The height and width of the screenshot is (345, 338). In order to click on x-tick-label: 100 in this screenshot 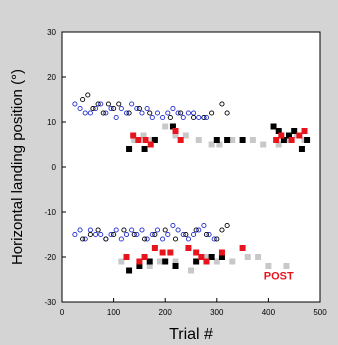, I will do `click(114, 312)`.